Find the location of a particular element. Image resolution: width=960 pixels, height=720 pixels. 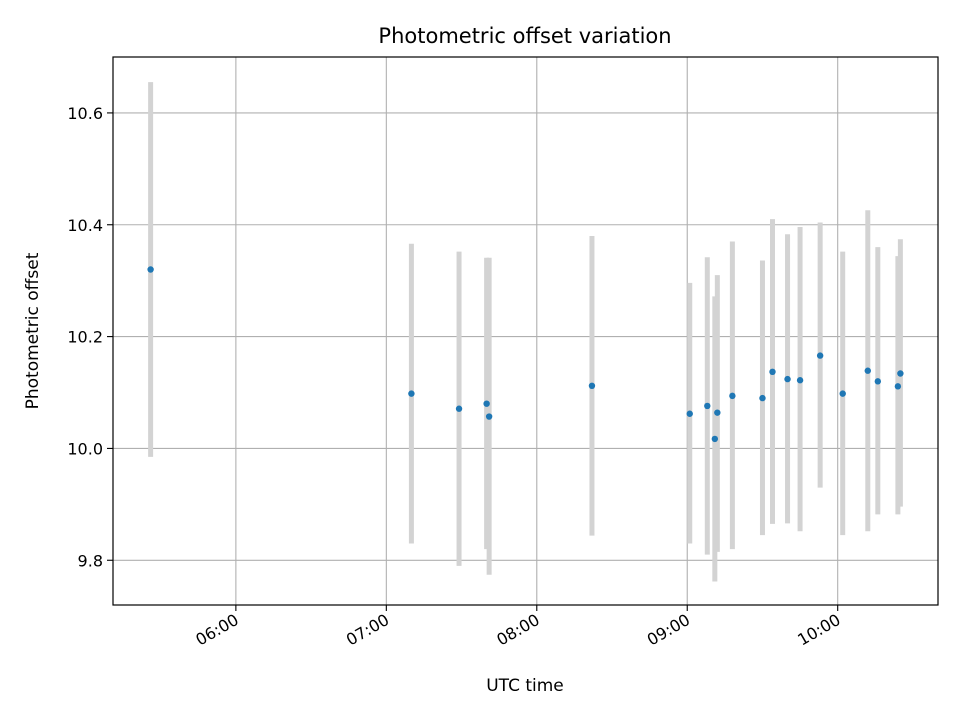

y-tick-label: 10.2 is located at coordinates (85, 337).